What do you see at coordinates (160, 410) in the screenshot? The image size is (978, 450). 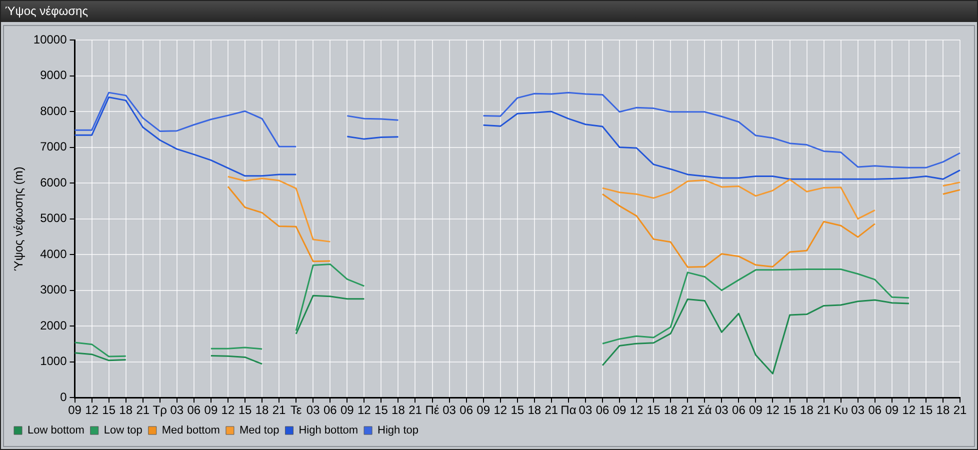 I see `x-tick-label: Τρ` at bounding box center [160, 410].